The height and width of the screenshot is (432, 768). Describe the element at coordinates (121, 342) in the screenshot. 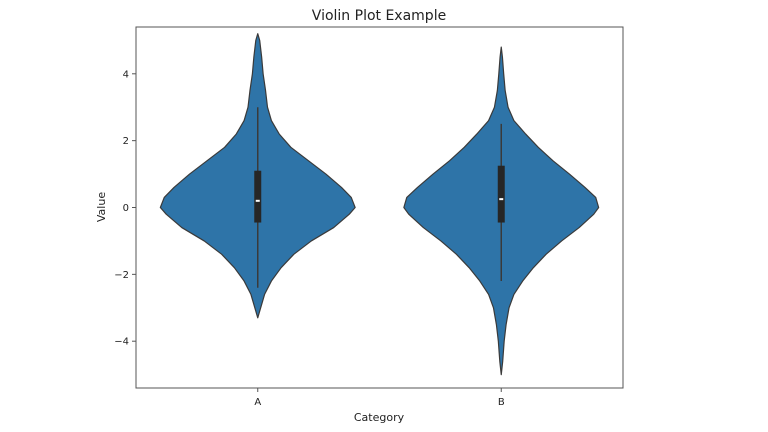

I see `y-tick-label: −4` at that location.